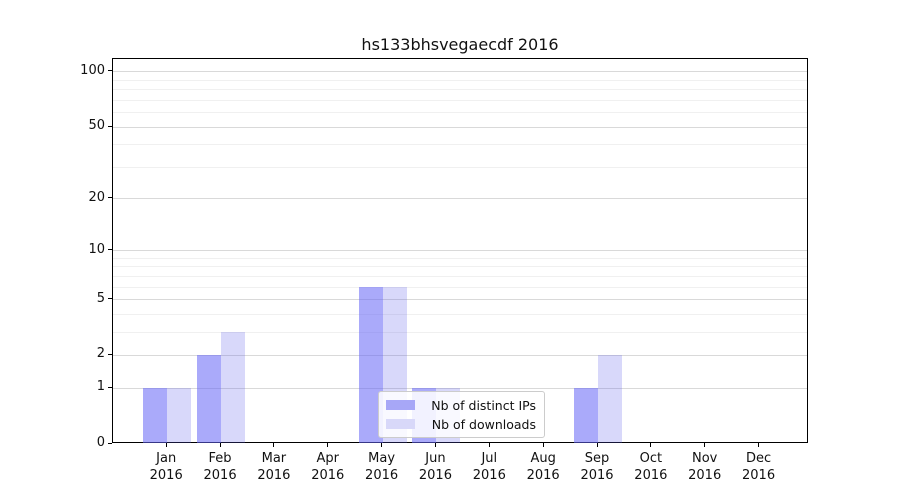 The width and height of the screenshot is (900, 500). I want to click on legend: Nb of distinct IPs Nb of downloads, so click(461, 414).